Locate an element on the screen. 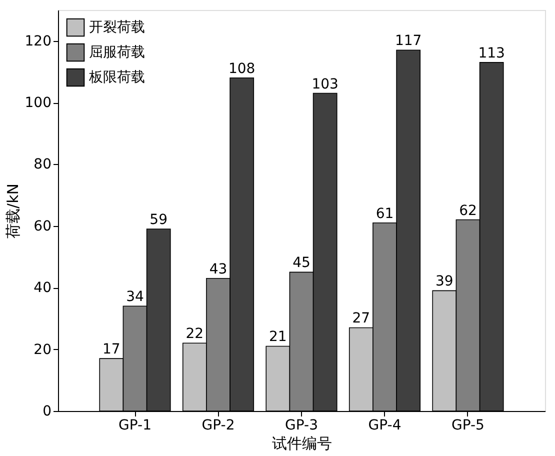  data-label: 22 is located at coordinates (195, 334).